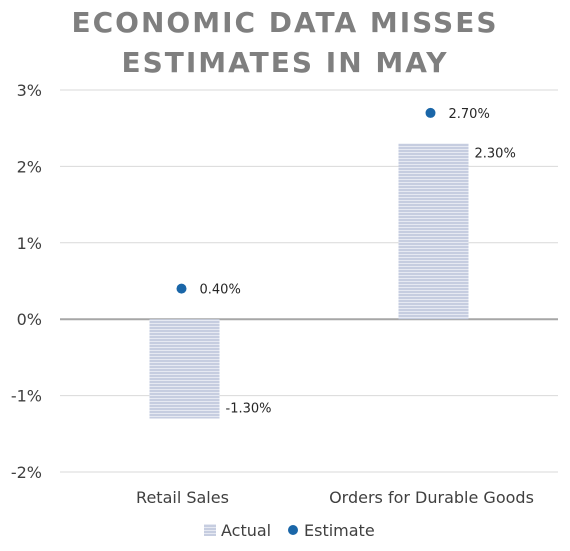  I want to click on y-tick-label: 0%, so click(29, 319).